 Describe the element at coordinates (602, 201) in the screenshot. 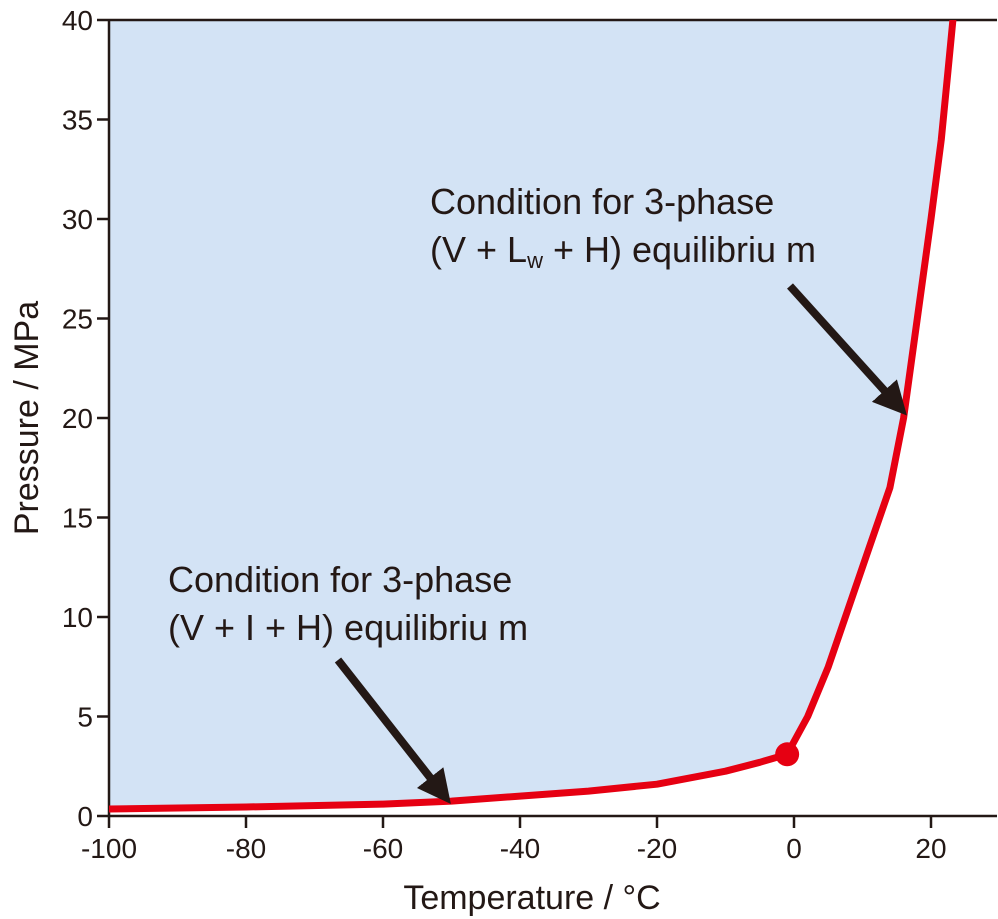

I see `annotation-liquid-water-line1: Condition for 3-phase` at that location.